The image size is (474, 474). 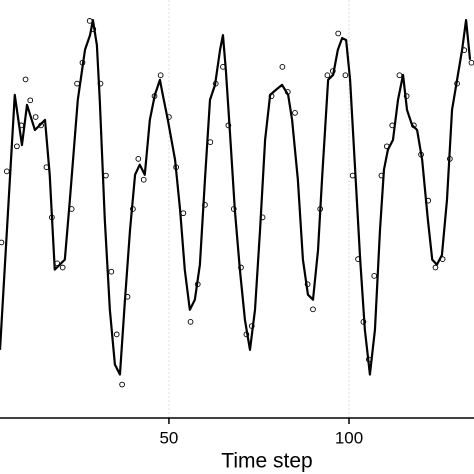 I want to click on x-tick-label: 100, so click(x=349, y=437).